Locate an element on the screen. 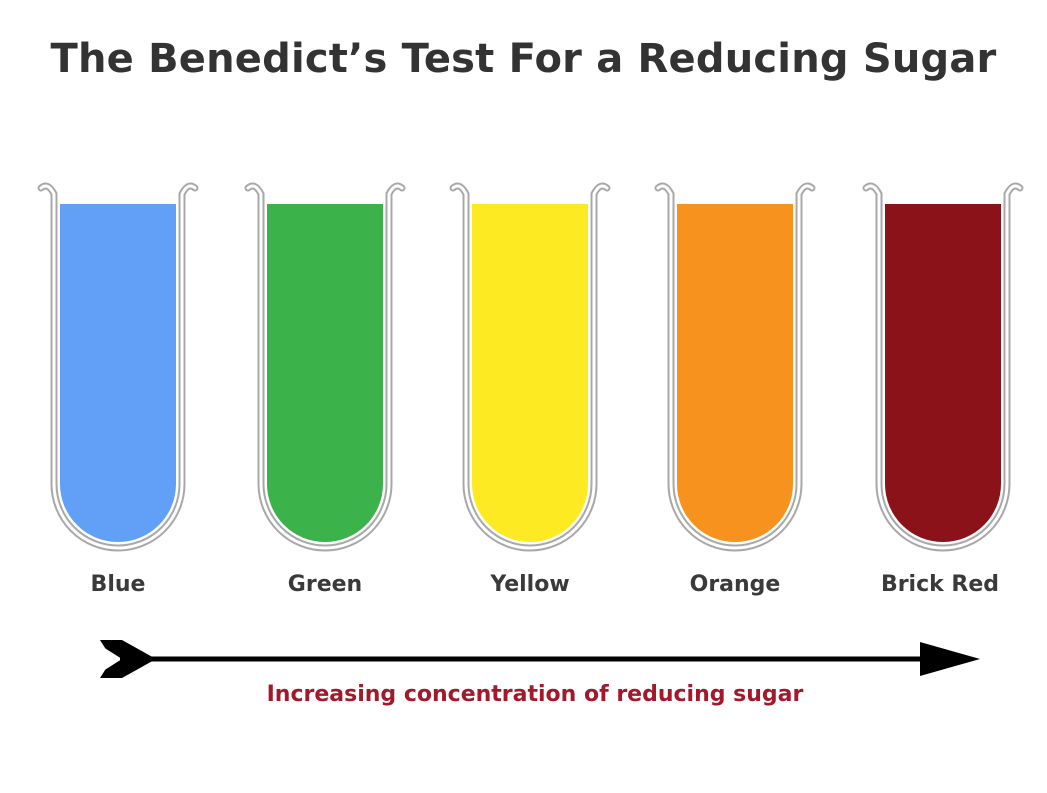  concentration-arrow is located at coordinates (536, 659).